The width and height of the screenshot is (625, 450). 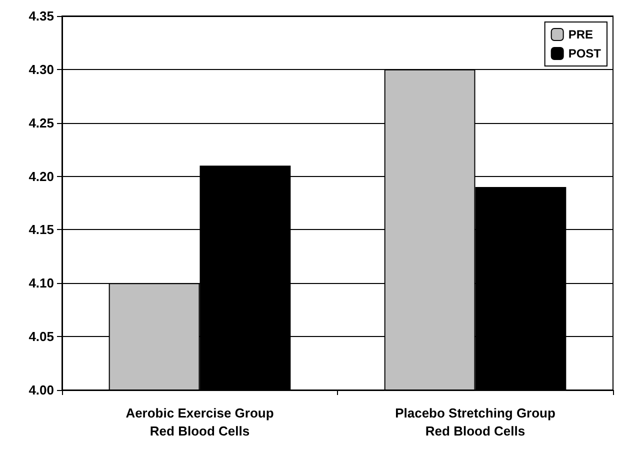 I want to click on legend-label: PRE, so click(x=581, y=35).